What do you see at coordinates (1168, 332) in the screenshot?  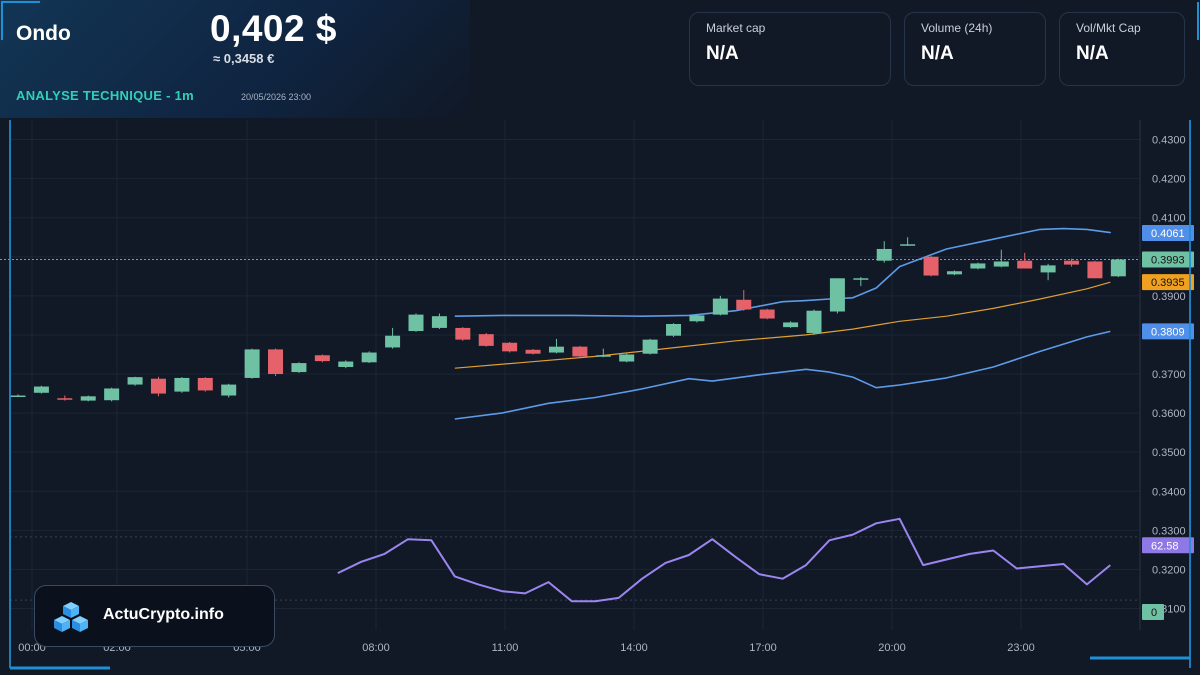 I see `lower-band-label: 0.3809` at bounding box center [1168, 332].